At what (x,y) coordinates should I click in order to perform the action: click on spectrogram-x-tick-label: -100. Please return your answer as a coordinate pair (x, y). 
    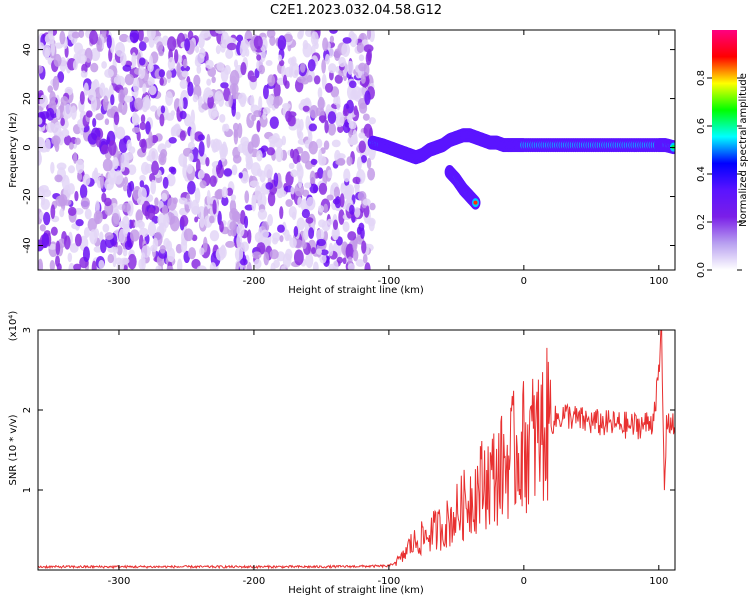
    Looking at the image, I should click on (389, 281).